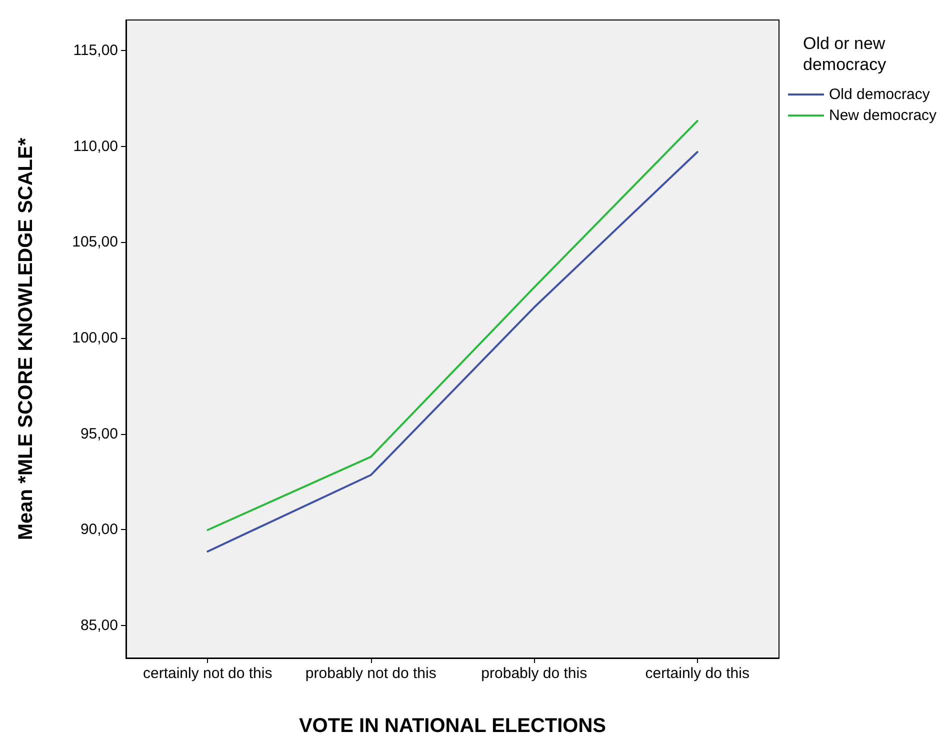  What do you see at coordinates (26, 339) in the screenshot?
I see `y-axis-title: Mean *MLE SCORE KNOWLEDGE SCALE*` at bounding box center [26, 339].